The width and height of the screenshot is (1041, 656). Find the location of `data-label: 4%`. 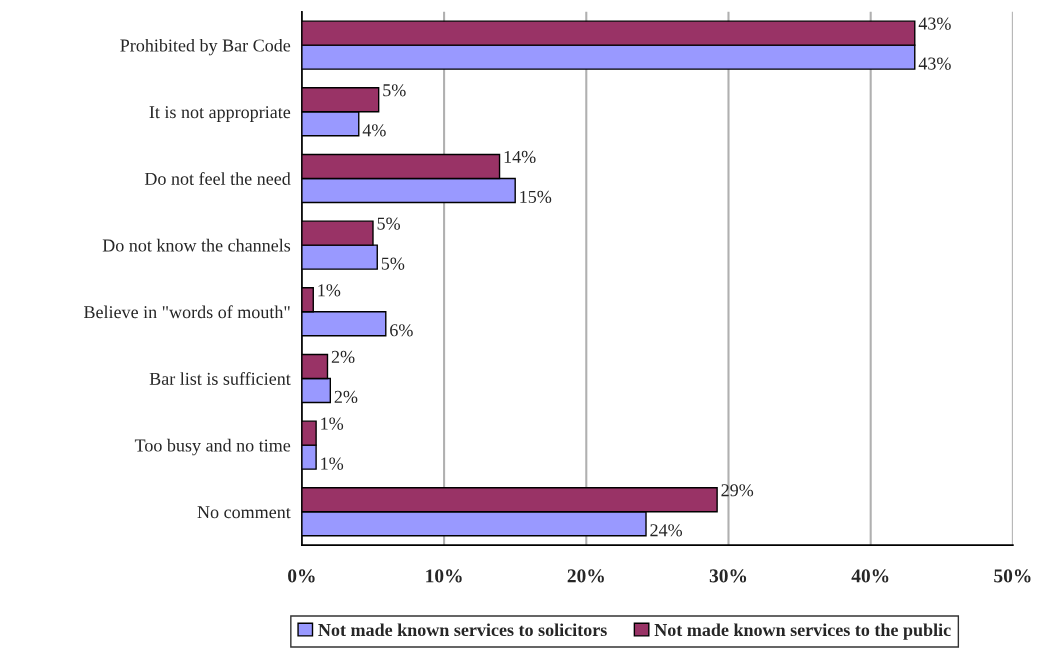

data-label: 4% is located at coordinates (374, 130).